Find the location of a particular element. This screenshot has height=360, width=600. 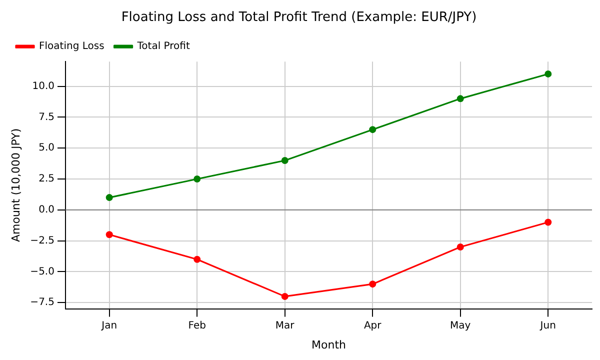

y-tick-label: −5.0 is located at coordinates (42, 272).